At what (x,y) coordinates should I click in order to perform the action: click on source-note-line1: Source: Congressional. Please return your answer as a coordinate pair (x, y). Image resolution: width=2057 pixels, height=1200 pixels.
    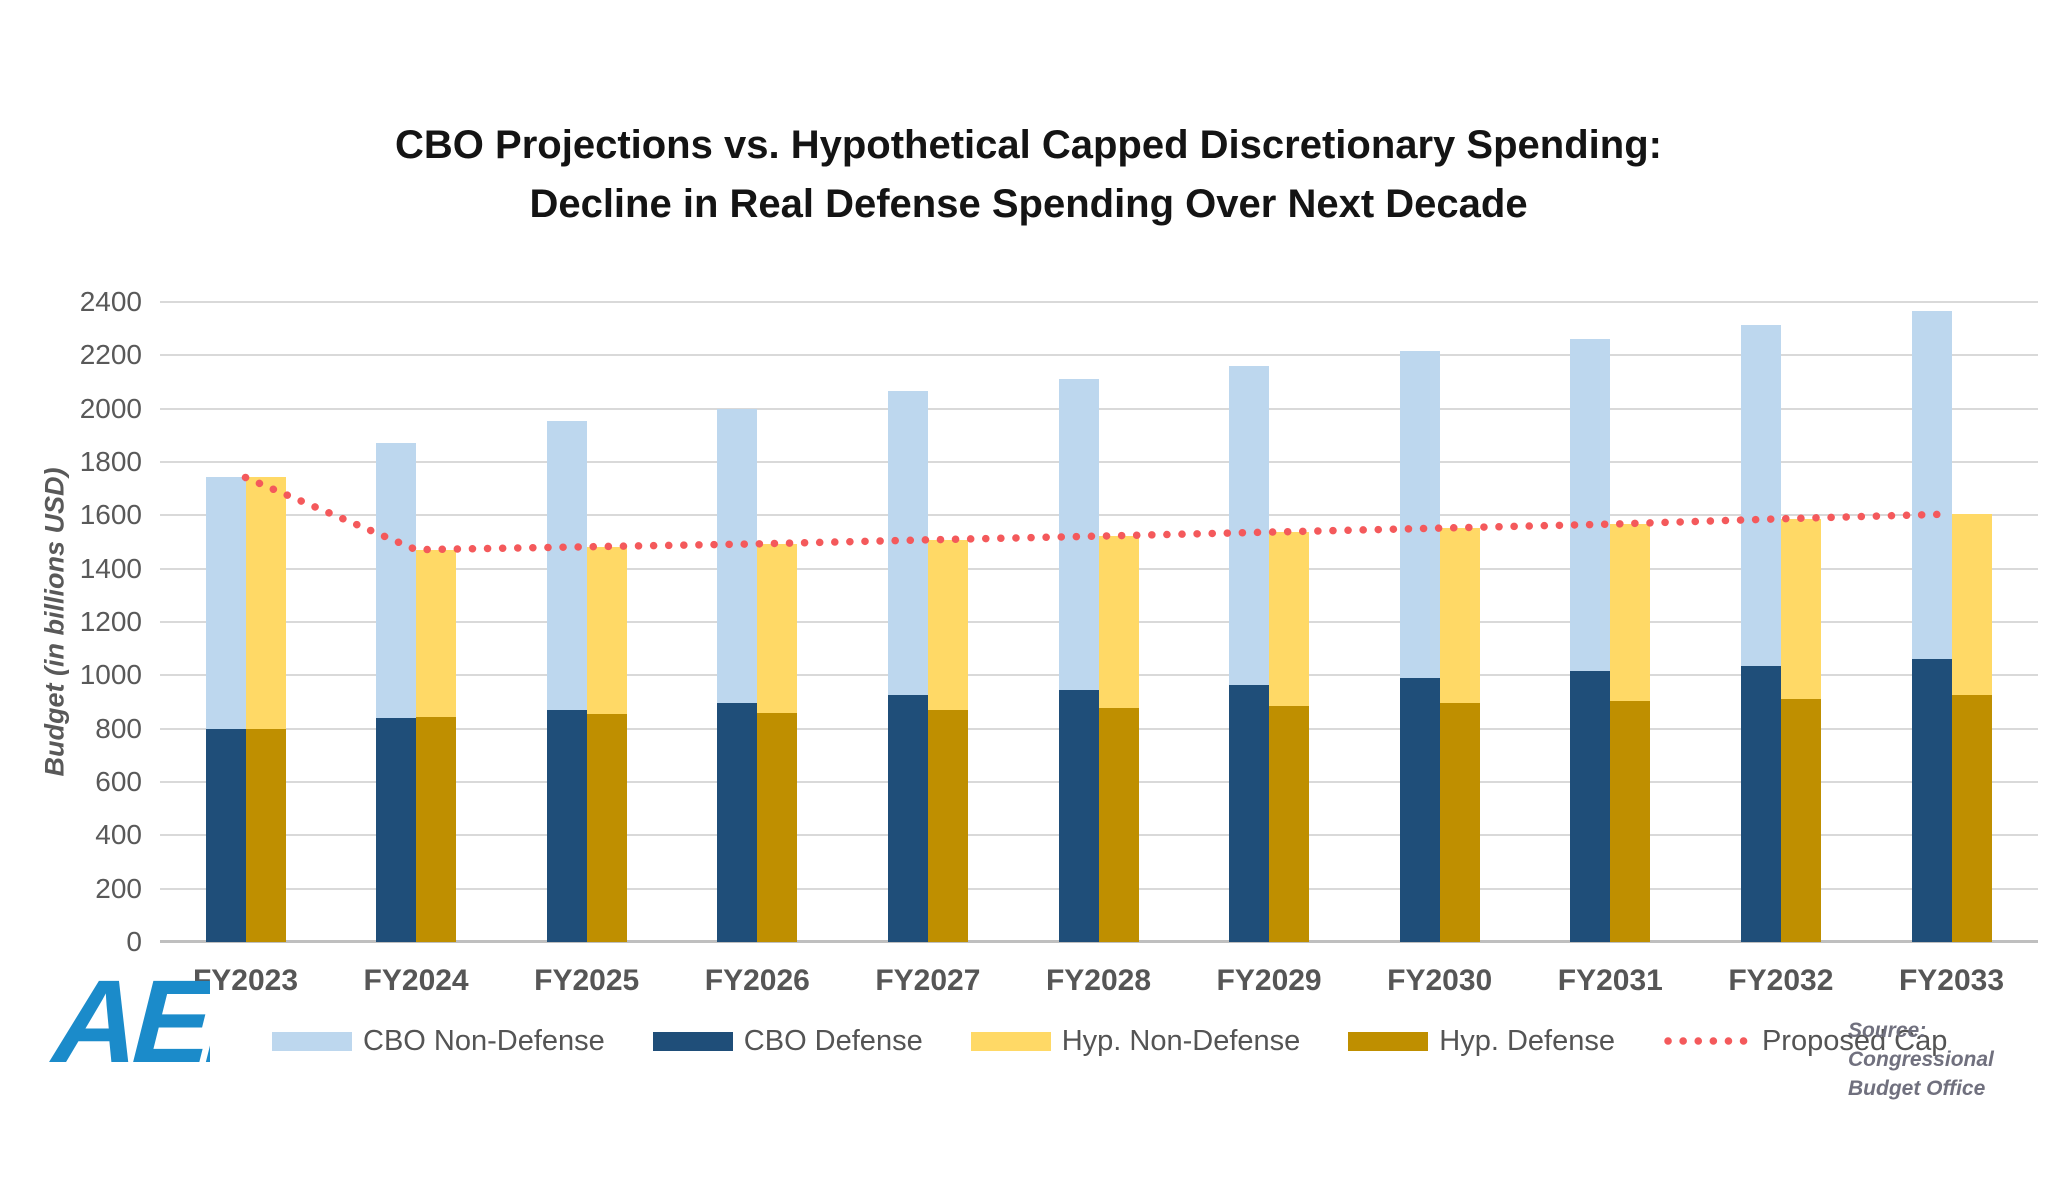
    Looking at the image, I should click on (1921, 1045).